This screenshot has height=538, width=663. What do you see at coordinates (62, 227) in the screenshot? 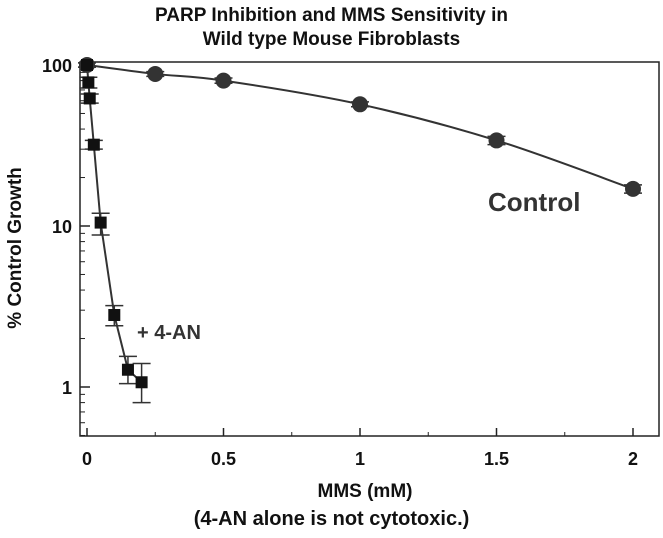
I see `y-tick-label: 10` at bounding box center [62, 227].